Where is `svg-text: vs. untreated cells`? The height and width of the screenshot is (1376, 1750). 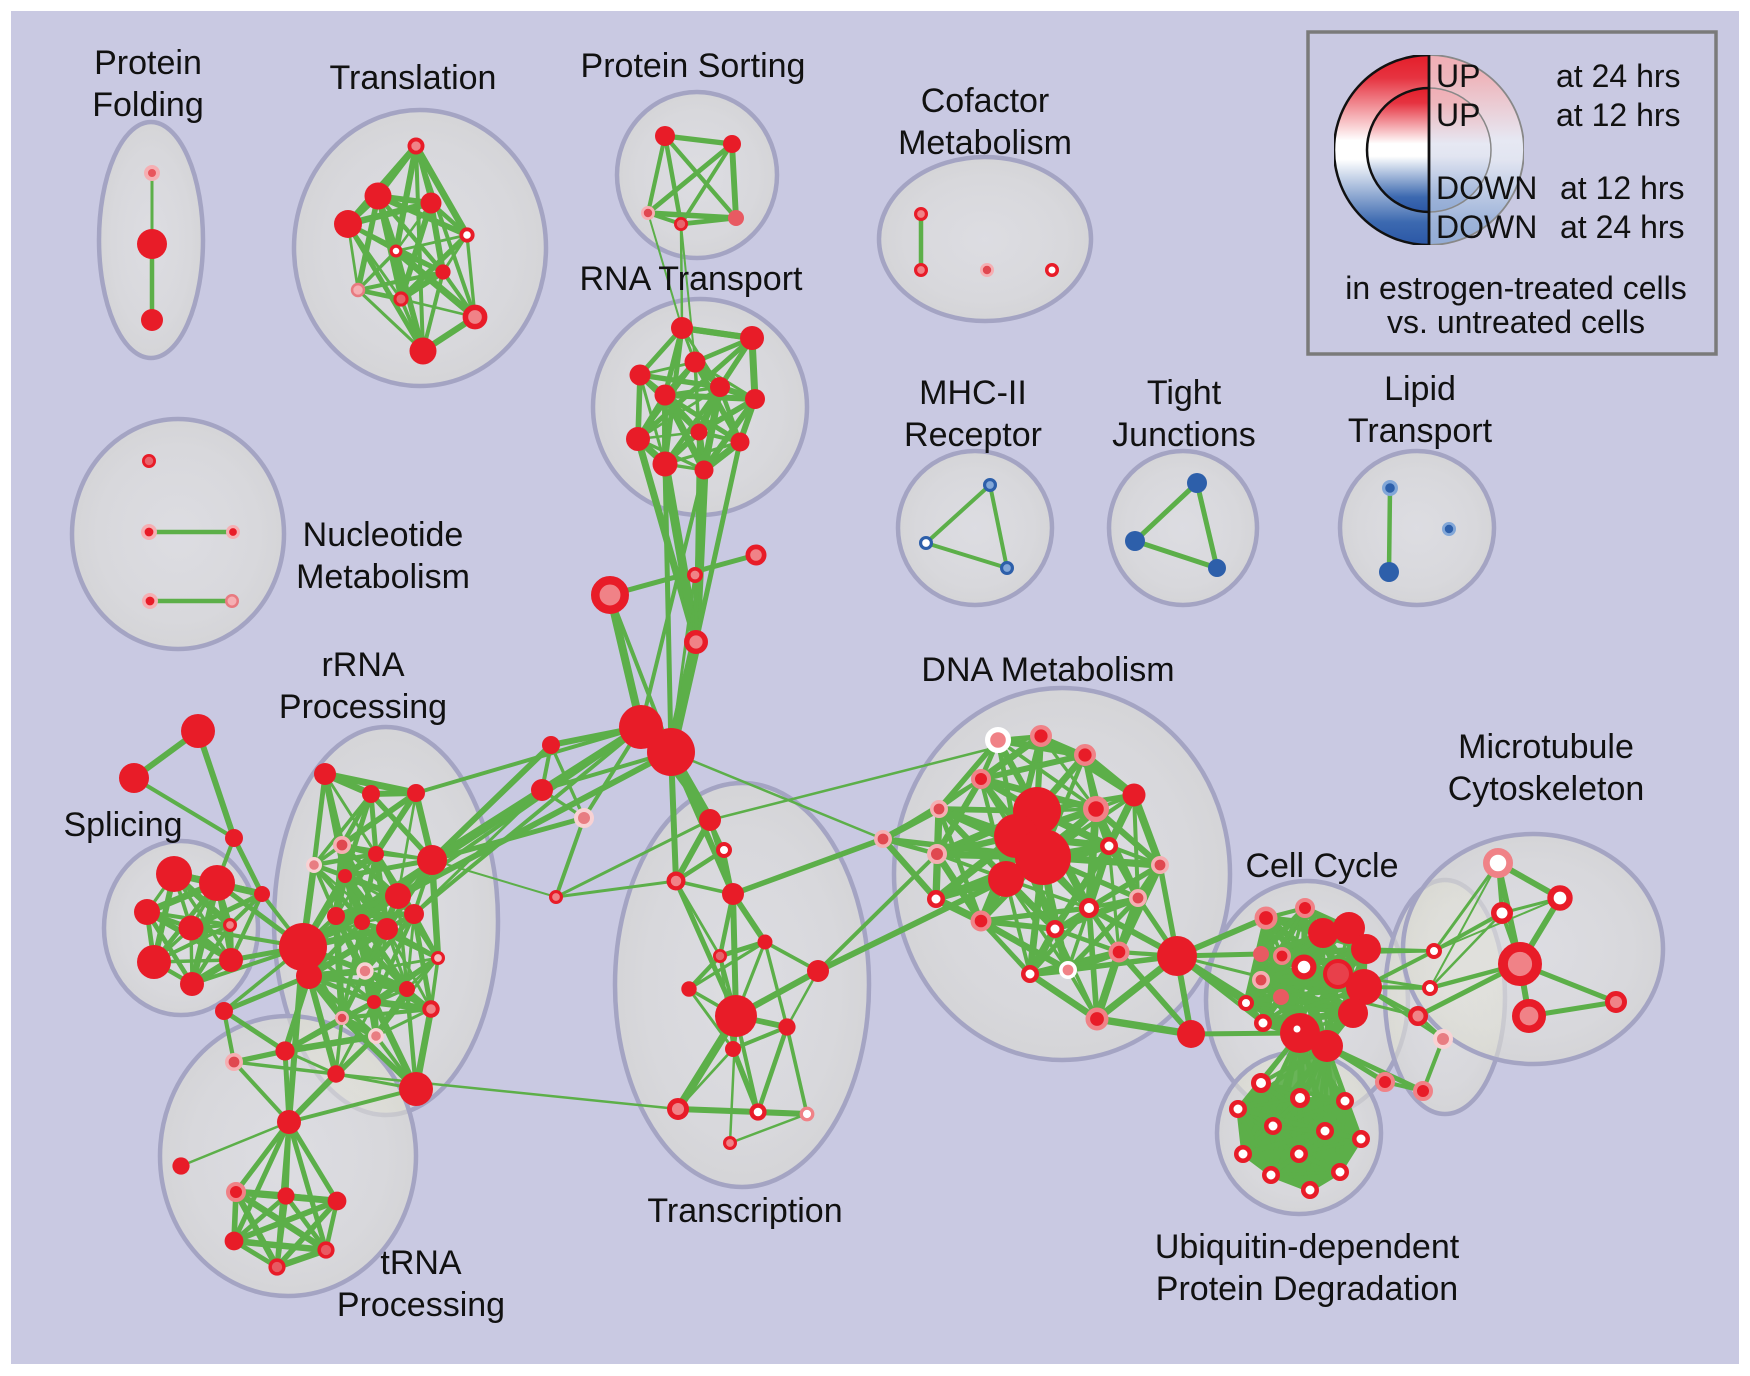 svg-text: vs. untreated cells is located at coordinates (1516, 322).